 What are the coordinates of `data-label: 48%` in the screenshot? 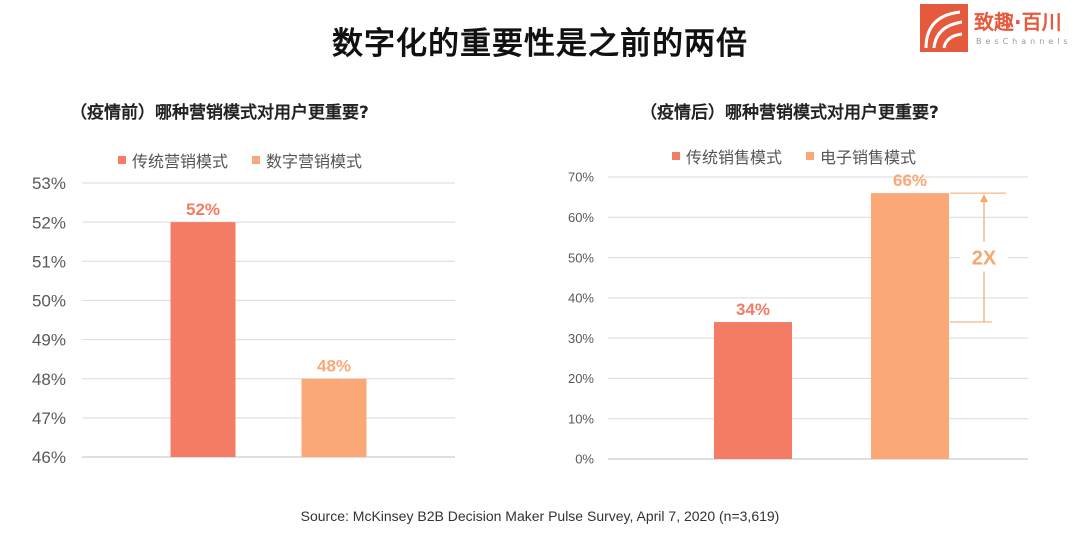 It's located at (334, 366).